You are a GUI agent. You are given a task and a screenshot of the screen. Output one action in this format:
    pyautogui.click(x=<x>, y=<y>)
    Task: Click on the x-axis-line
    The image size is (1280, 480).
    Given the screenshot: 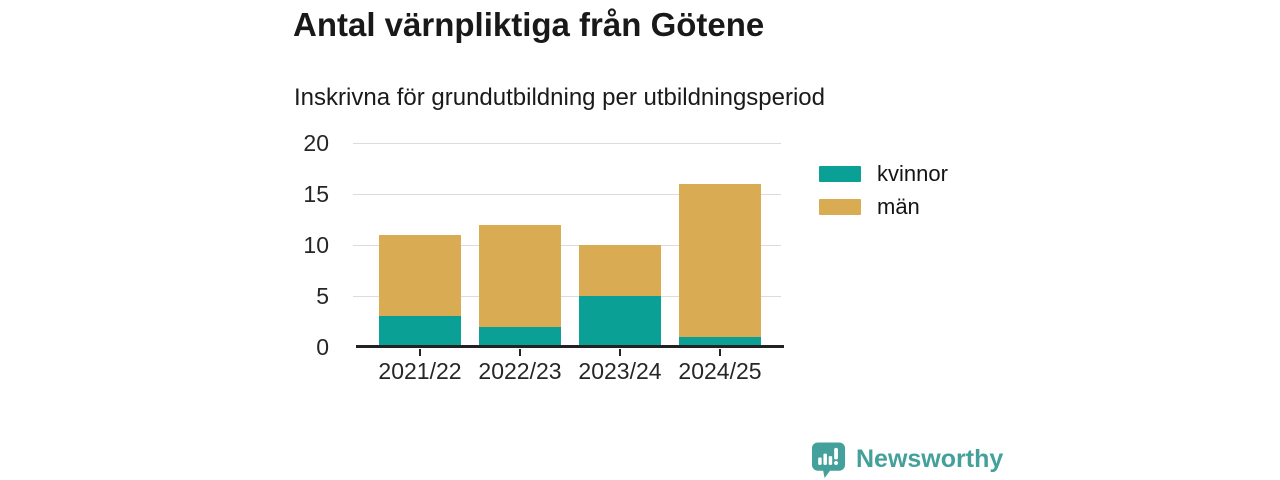 What is the action you would take?
    pyautogui.click(x=570, y=346)
    